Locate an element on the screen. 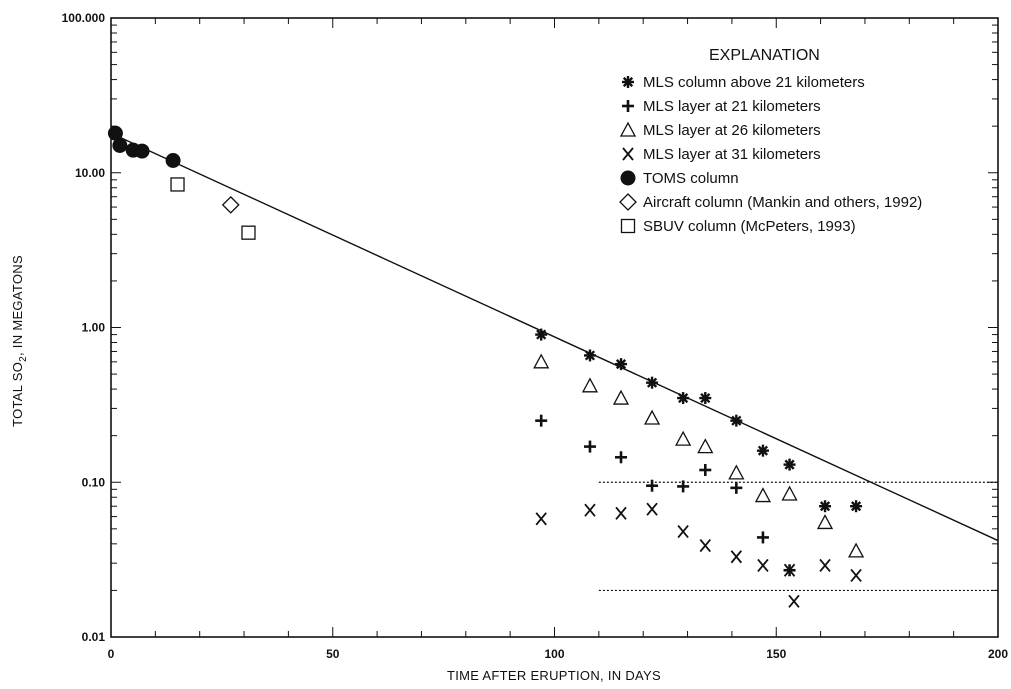  x-tick-label: 200 is located at coordinates (998, 654).